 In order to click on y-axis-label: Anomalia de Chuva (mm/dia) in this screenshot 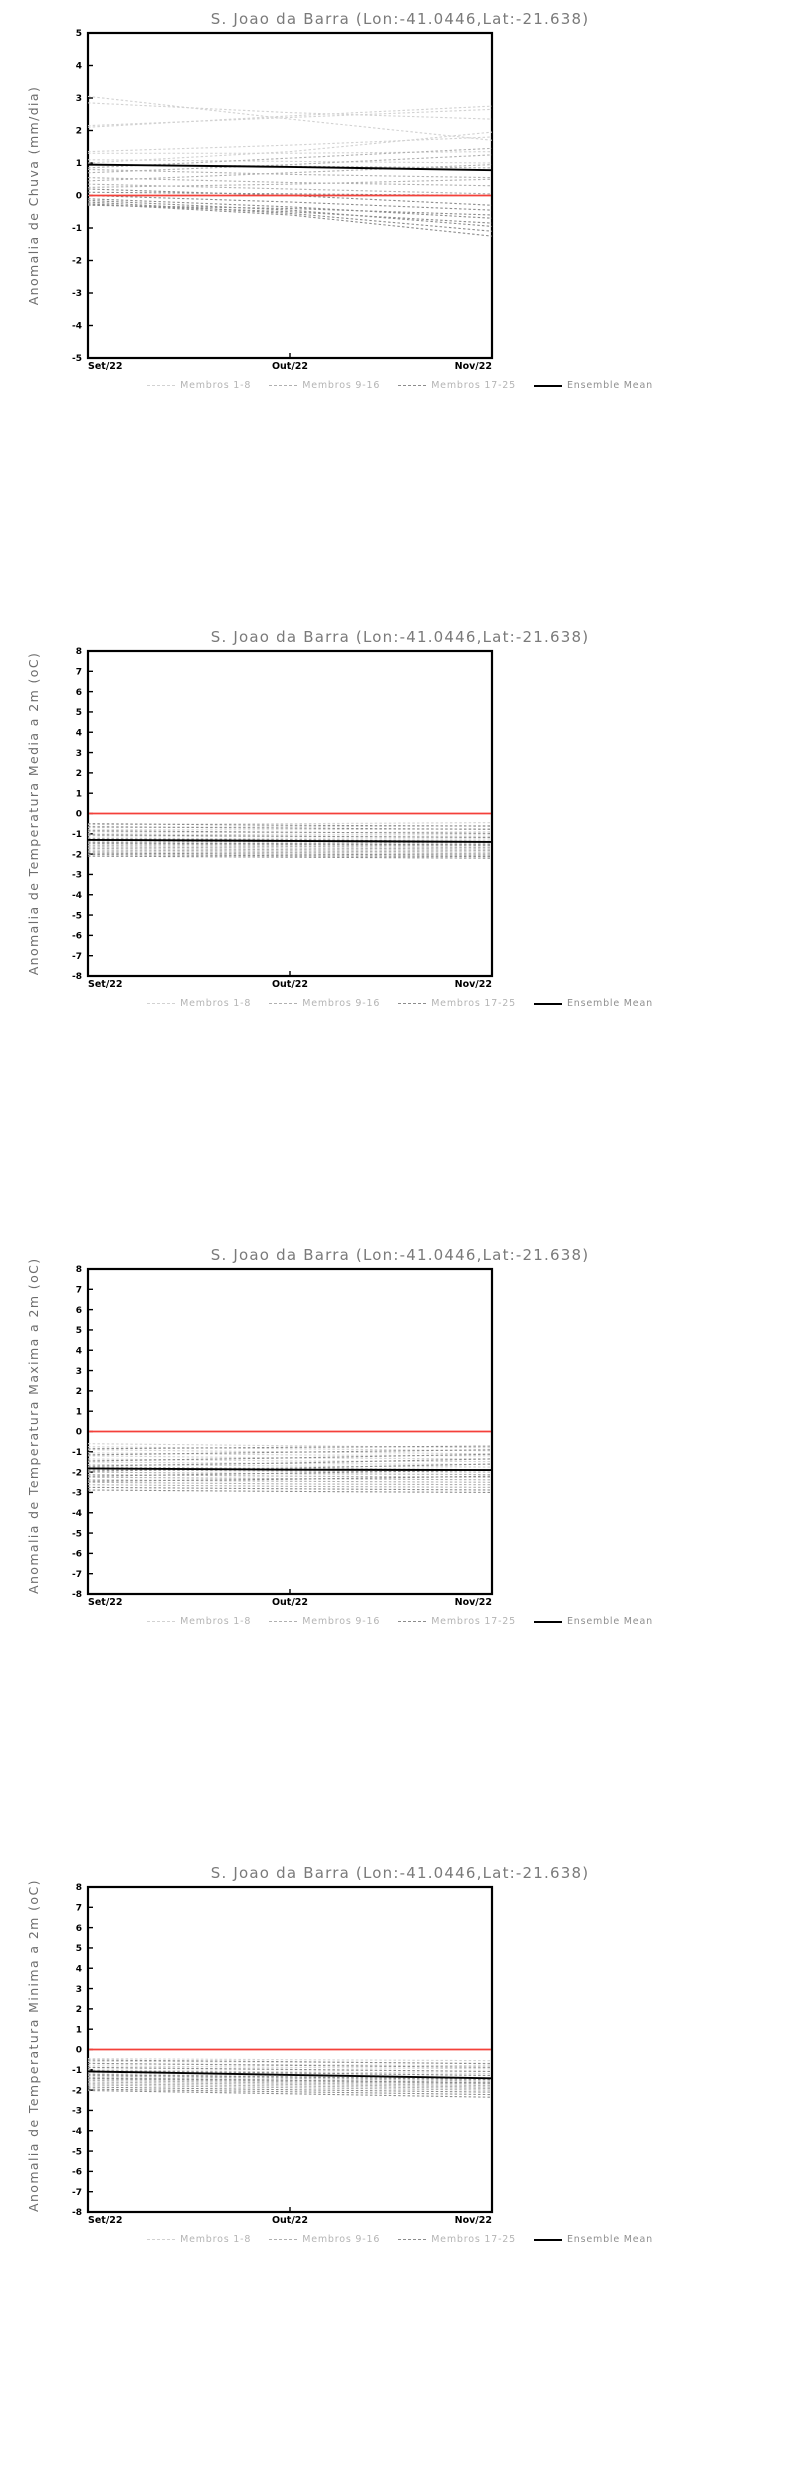, I will do `click(33, 195)`.